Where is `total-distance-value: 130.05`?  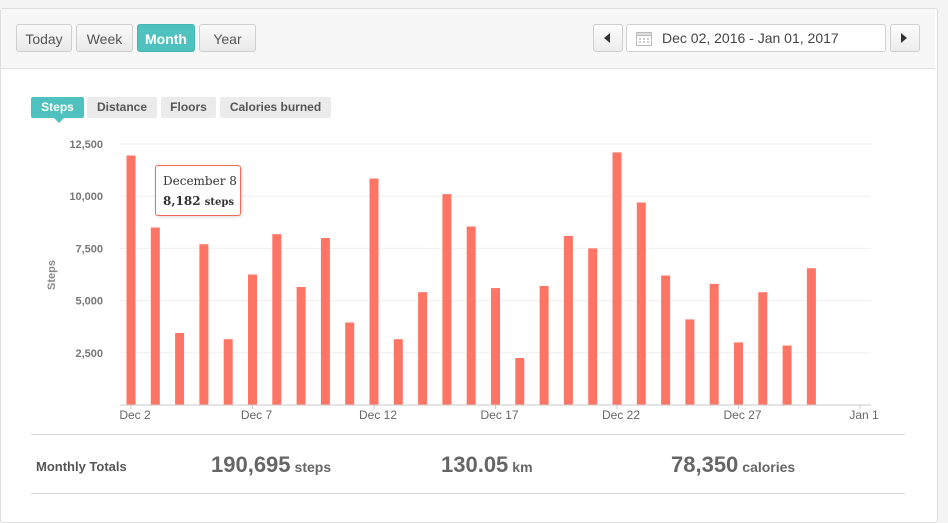
total-distance-value: 130.05 is located at coordinates (475, 464).